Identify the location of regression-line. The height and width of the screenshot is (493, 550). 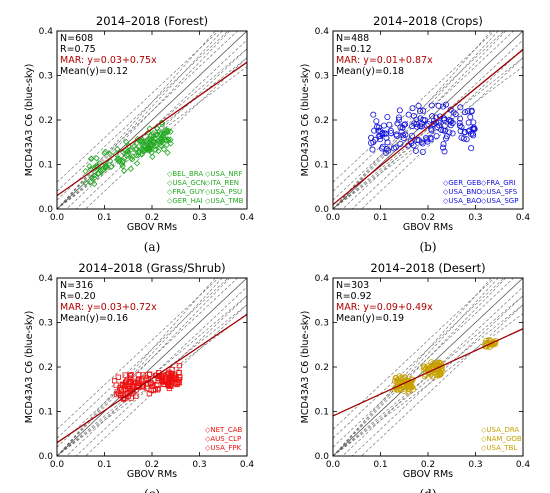
(152, 378).